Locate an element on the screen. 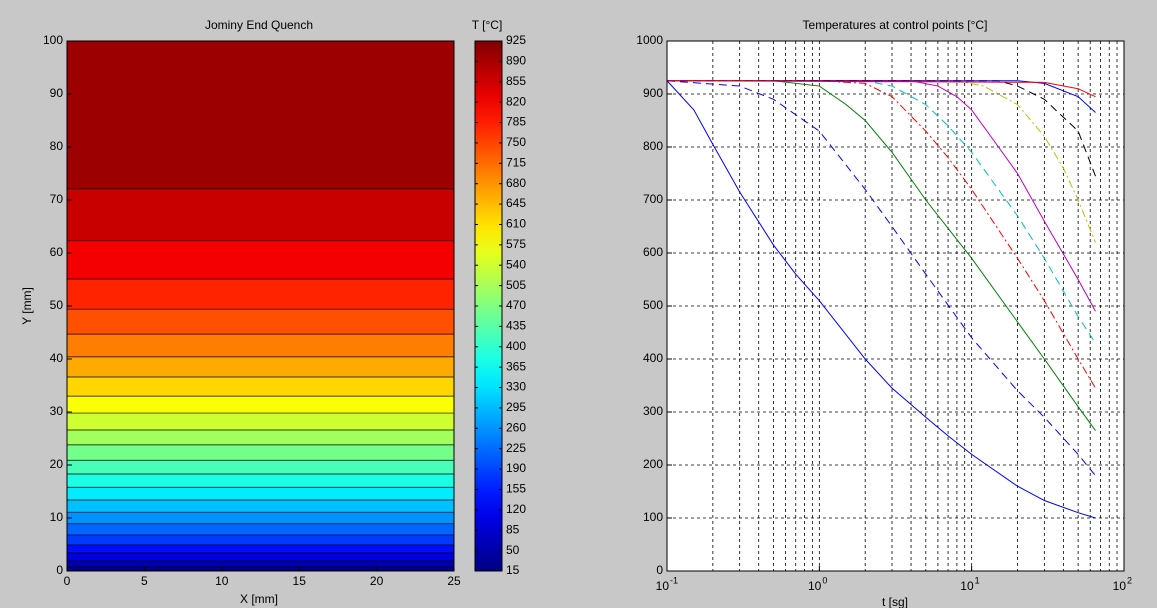 This screenshot has width=1157, height=608. y-axis-label: Y [mm] is located at coordinates (27, 306).